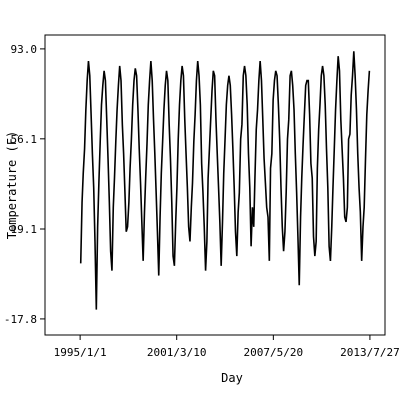  I want to click on y-tick-label: -17.8, so click(20, 319).